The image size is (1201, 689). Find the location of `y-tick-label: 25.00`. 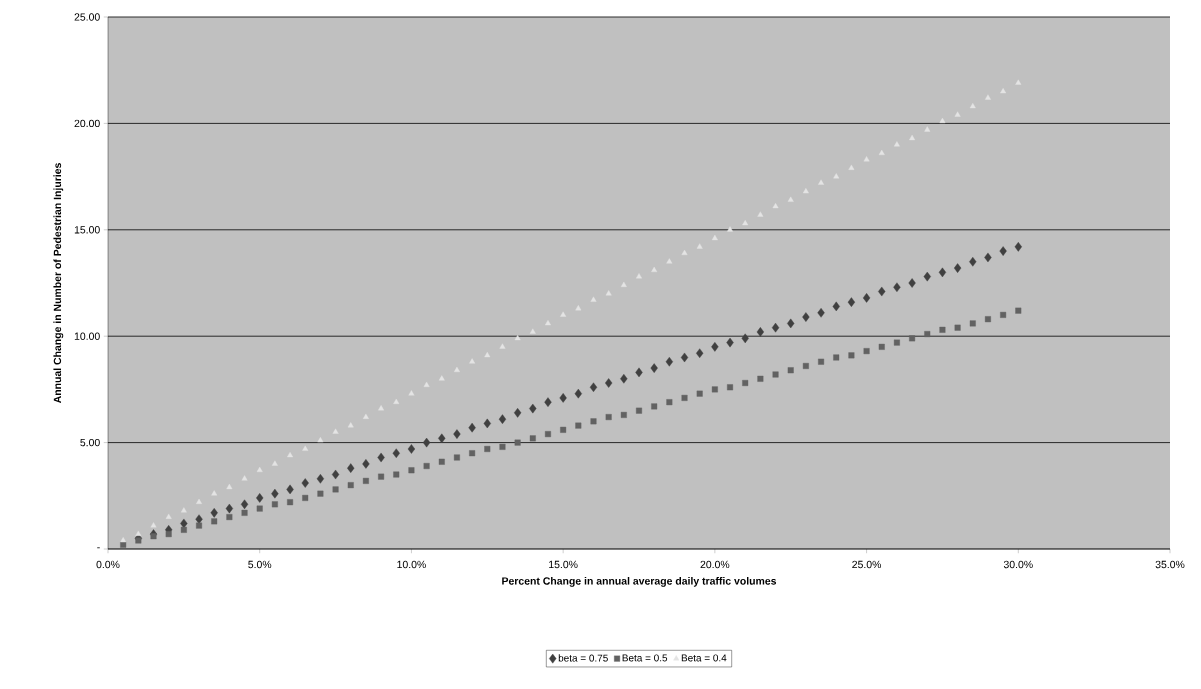

y-tick-label: 25.00 is located at coordinates (87, 17).